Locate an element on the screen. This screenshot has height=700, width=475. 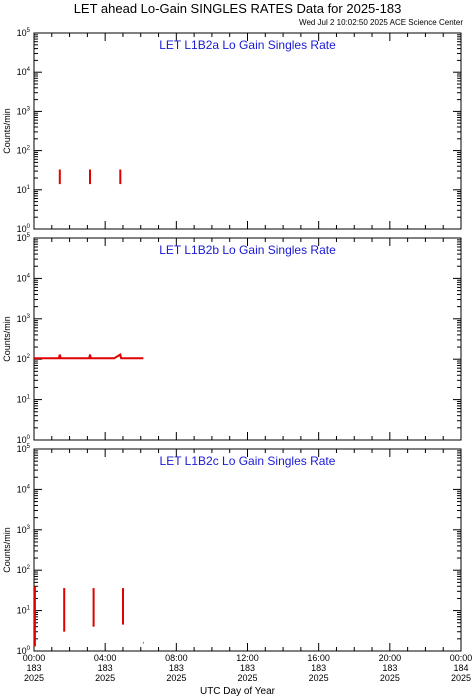
panel-title: LET L1B2c Lo Gain Singles Rate is located at coordinates (248, 461).